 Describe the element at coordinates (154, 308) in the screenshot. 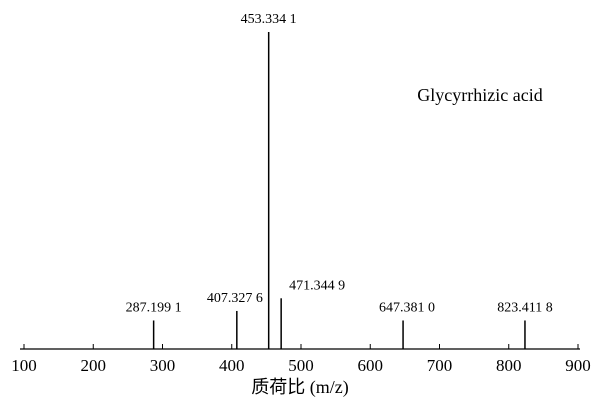

I see `peak-label: 287.199 1` at that location.